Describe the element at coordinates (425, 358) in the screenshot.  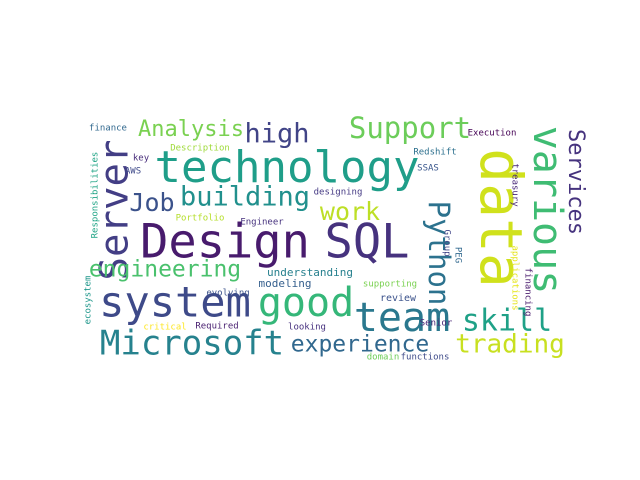
I see `word: functions` at that location.